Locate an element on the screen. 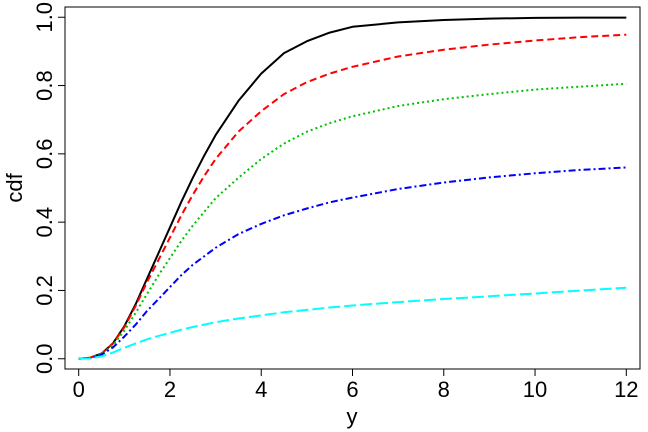  y-tick-label: 0.2 is located at coordinates (44, 290).